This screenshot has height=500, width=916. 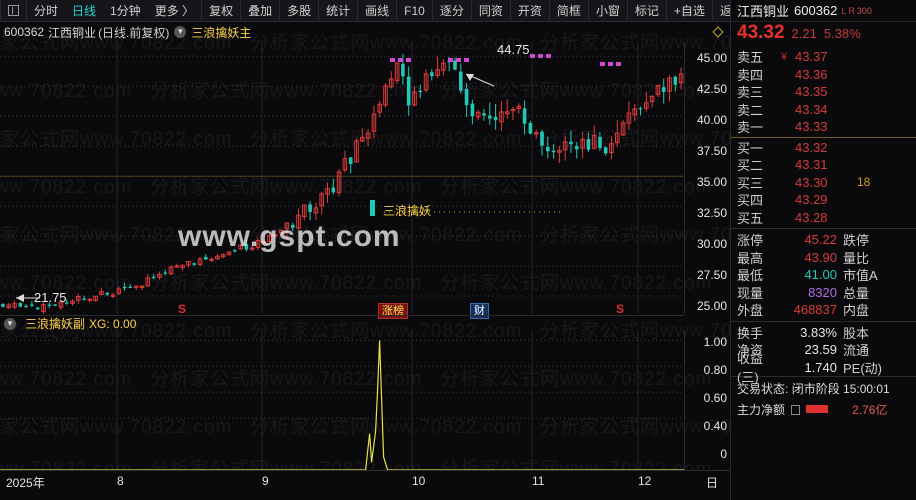 I want to click on date-axis-unit: 日, so click(x=712, y=483).